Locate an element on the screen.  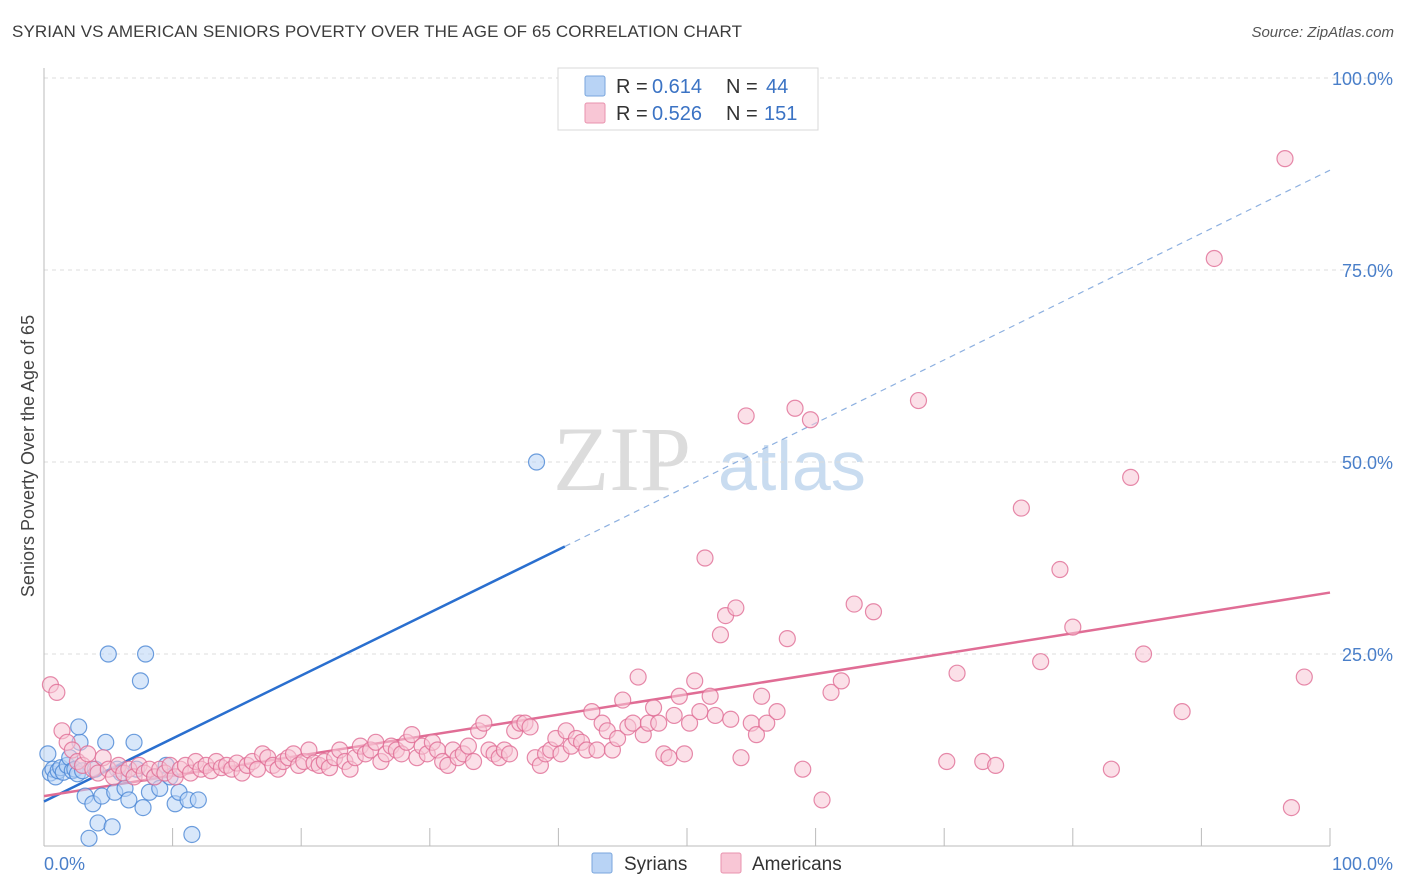
watermark: ZIP atlas is located at coordinates (709, 459).